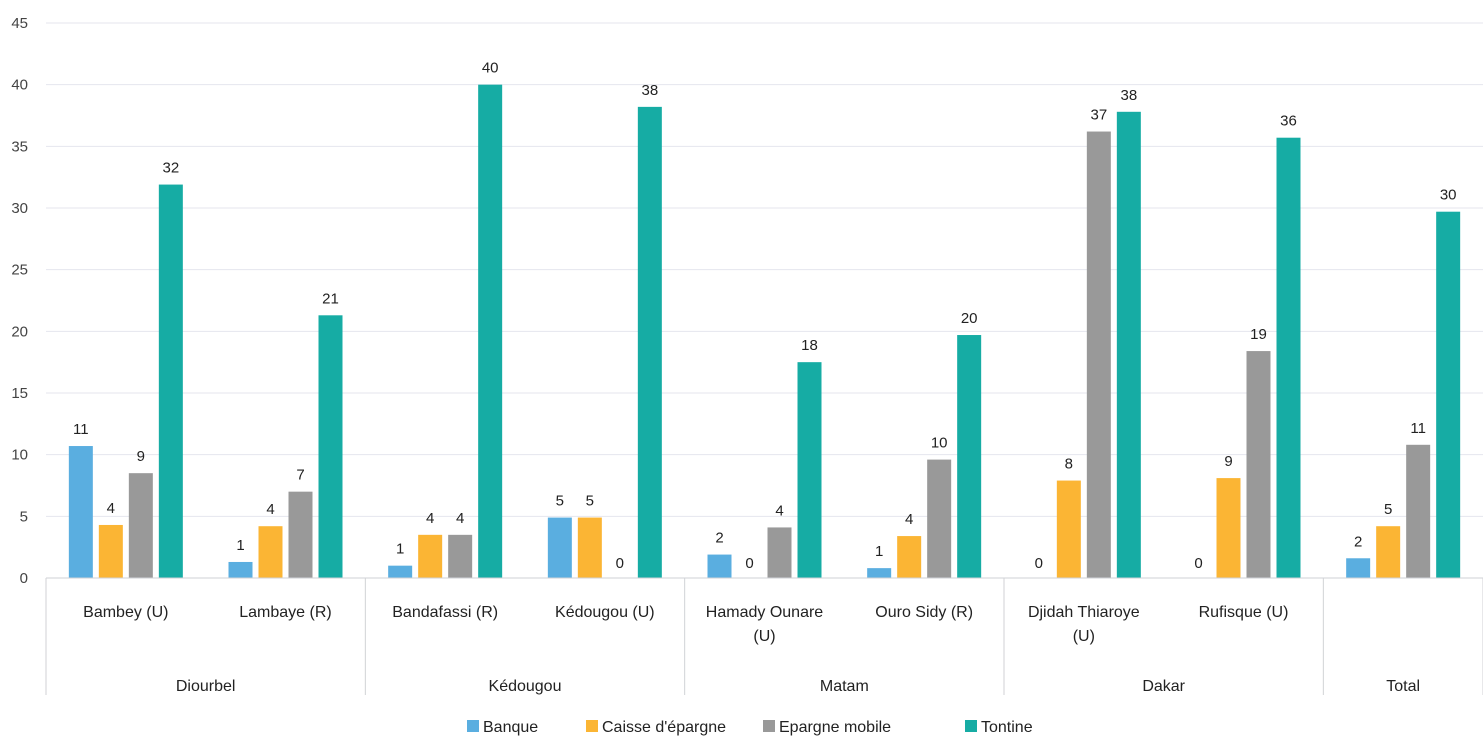  I want to click on y-tick-label: 10, so click(19, 455).